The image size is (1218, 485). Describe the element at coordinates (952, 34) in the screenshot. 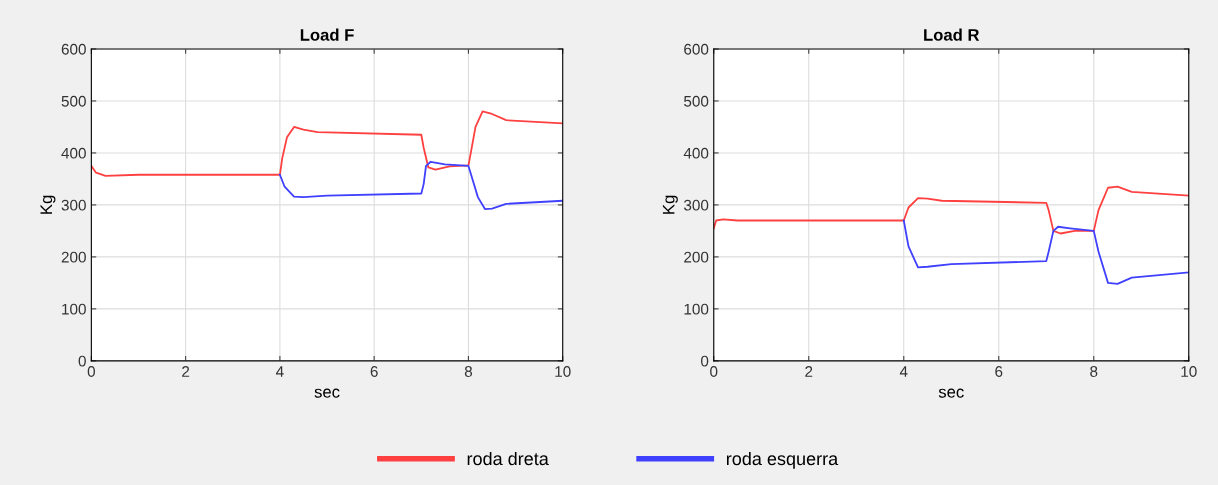

I see `chart-title: Load R` at that location.